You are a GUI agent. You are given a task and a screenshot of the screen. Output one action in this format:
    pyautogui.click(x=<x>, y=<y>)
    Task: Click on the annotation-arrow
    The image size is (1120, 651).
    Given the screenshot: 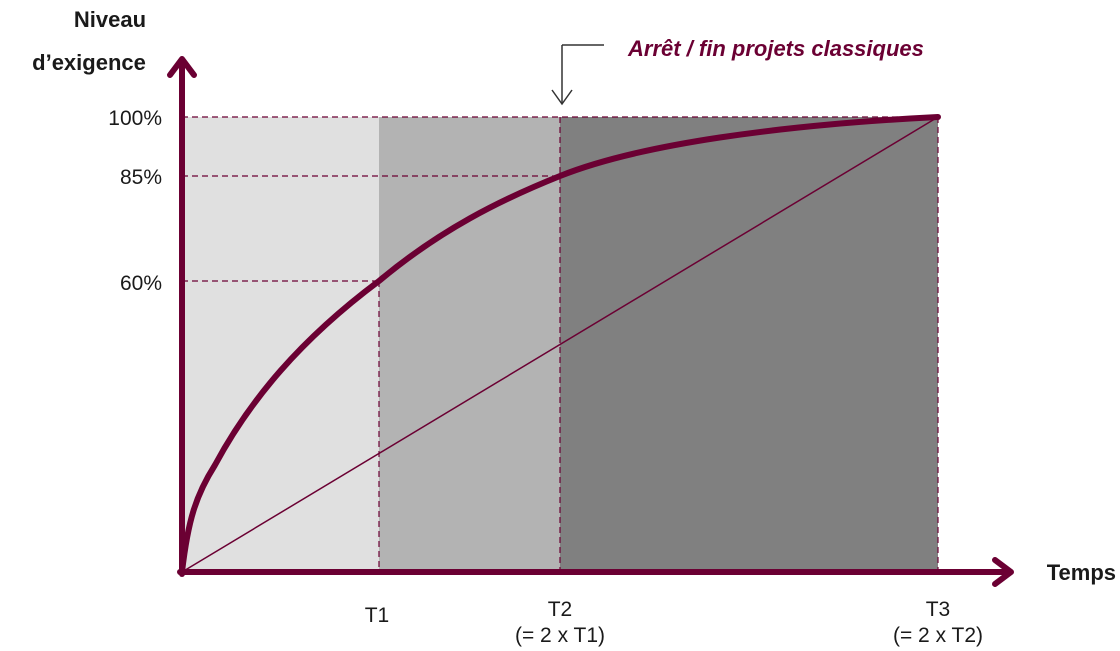 What is the action you would take?
    pyautogui.click(x=577, y=75)
    